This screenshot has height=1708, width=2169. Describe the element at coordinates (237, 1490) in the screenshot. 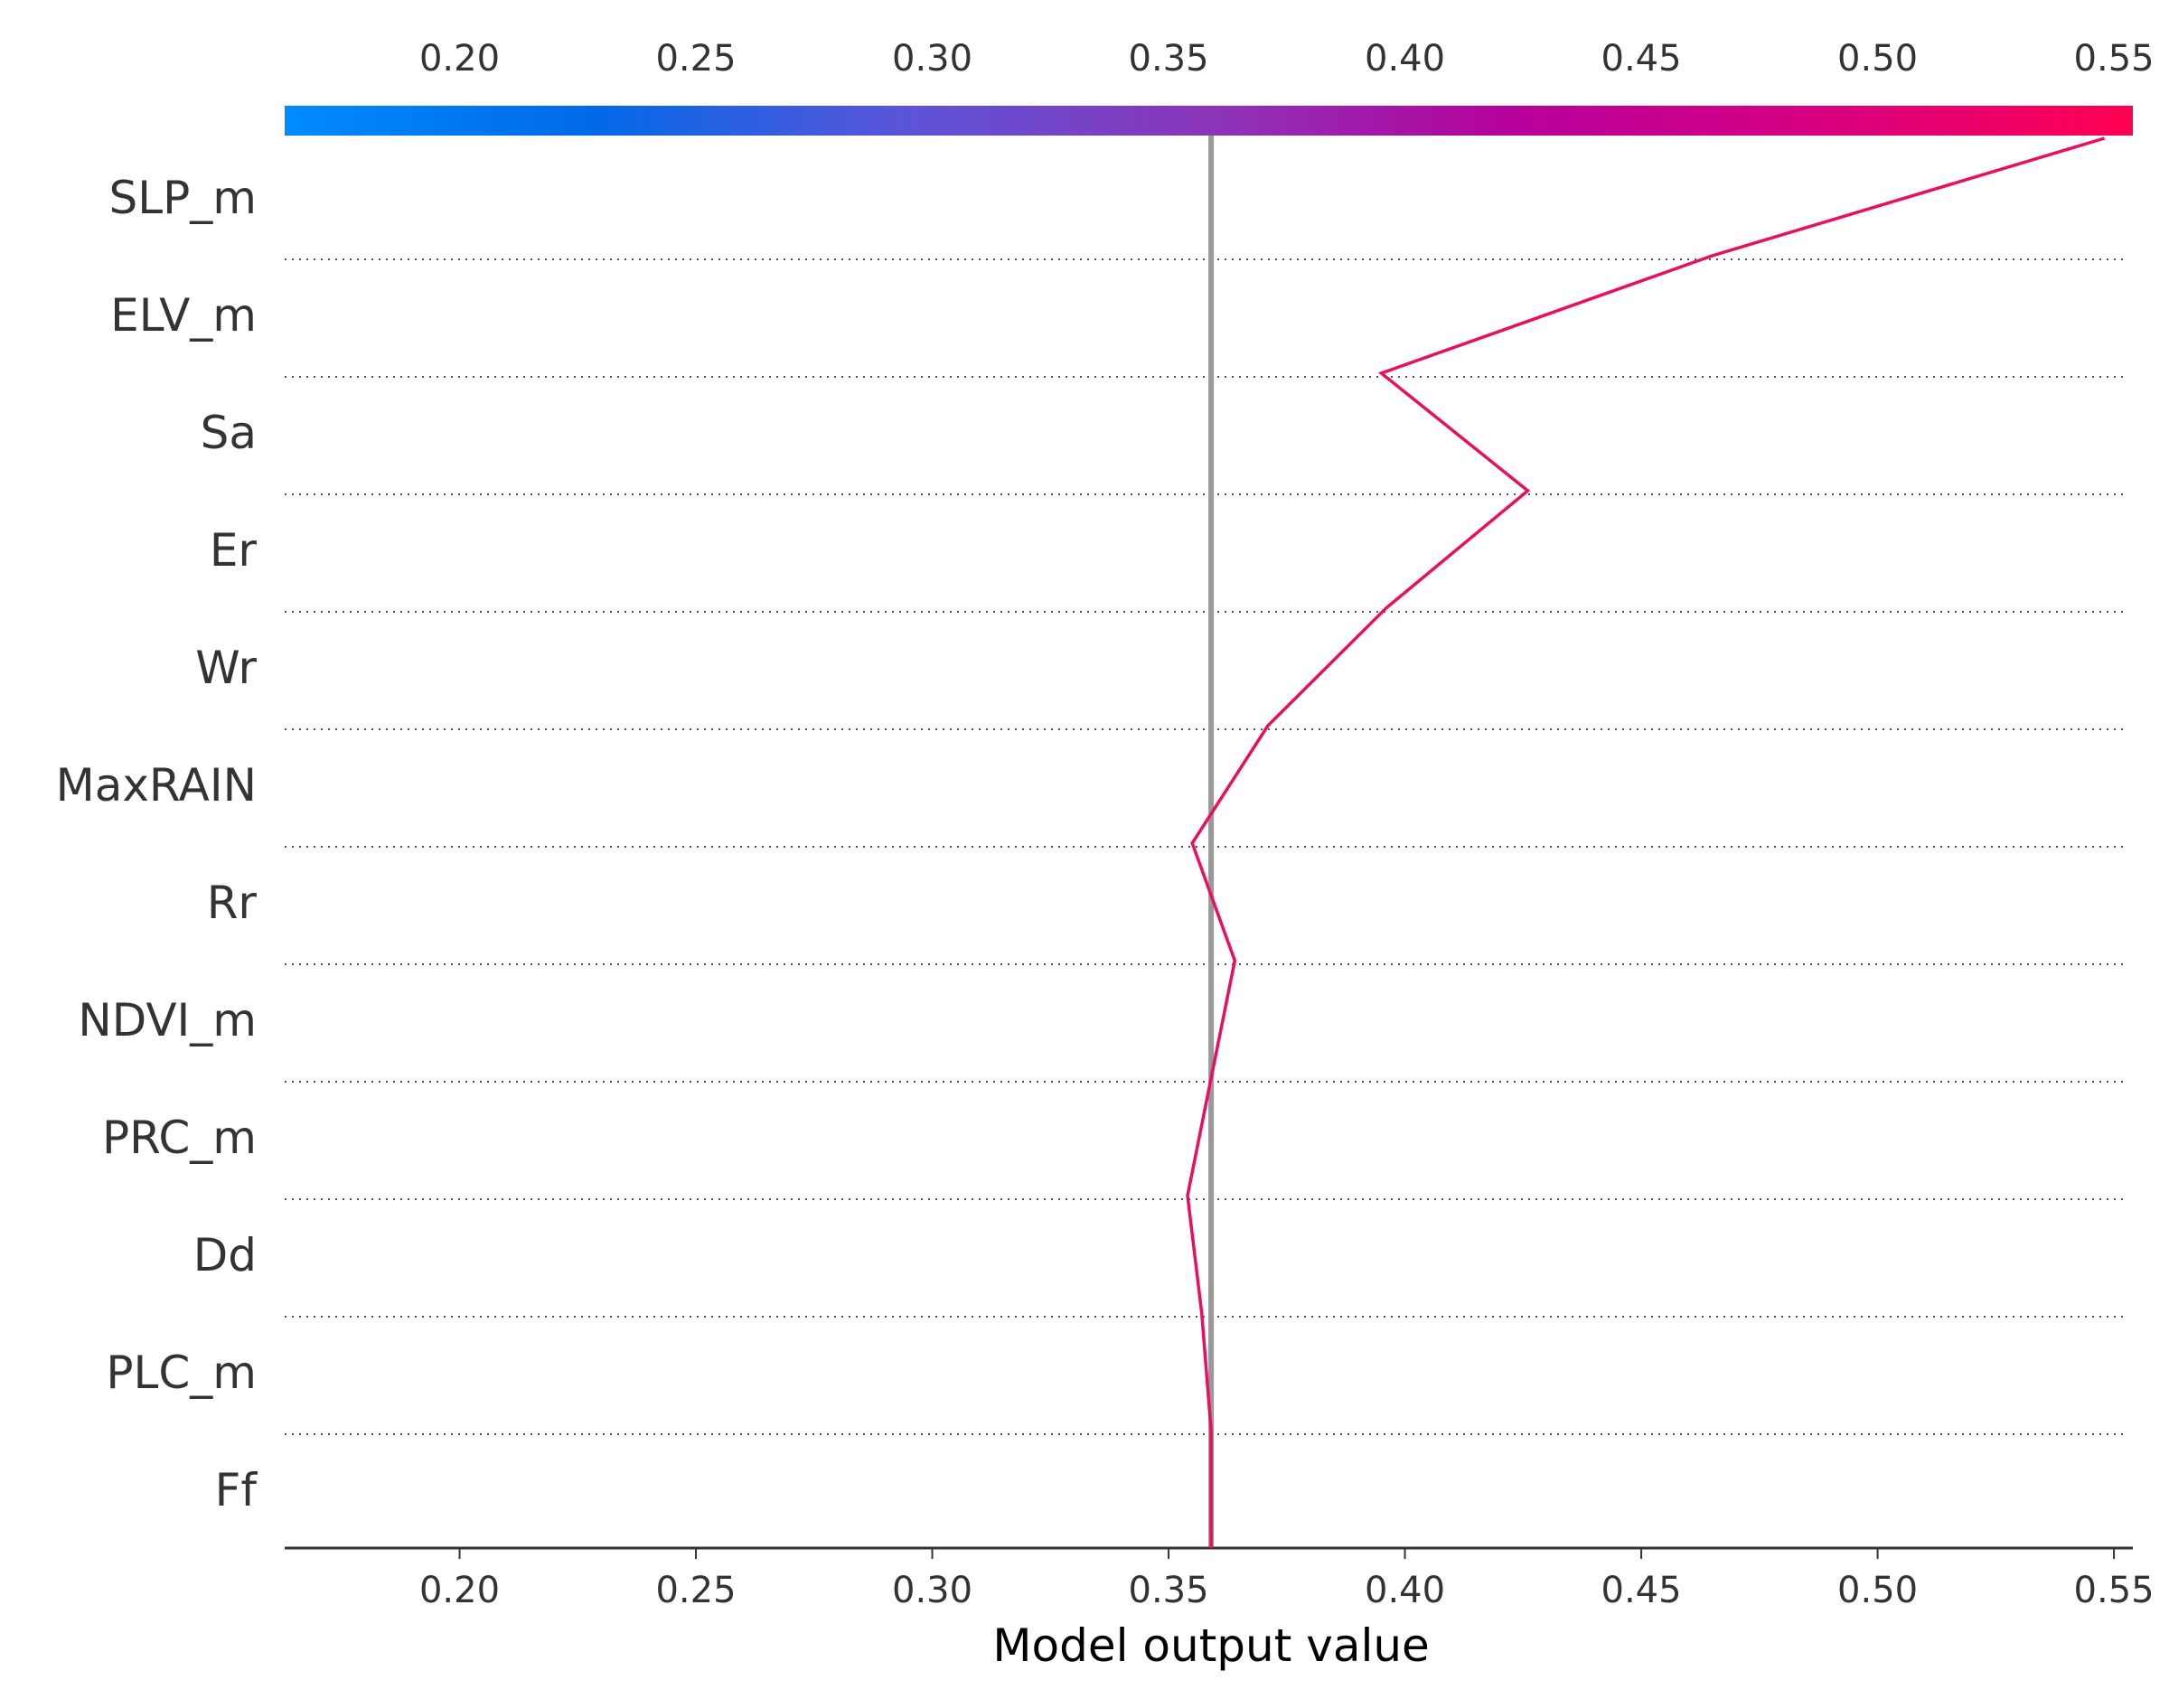

I see `feature-label: Ff` at that location.